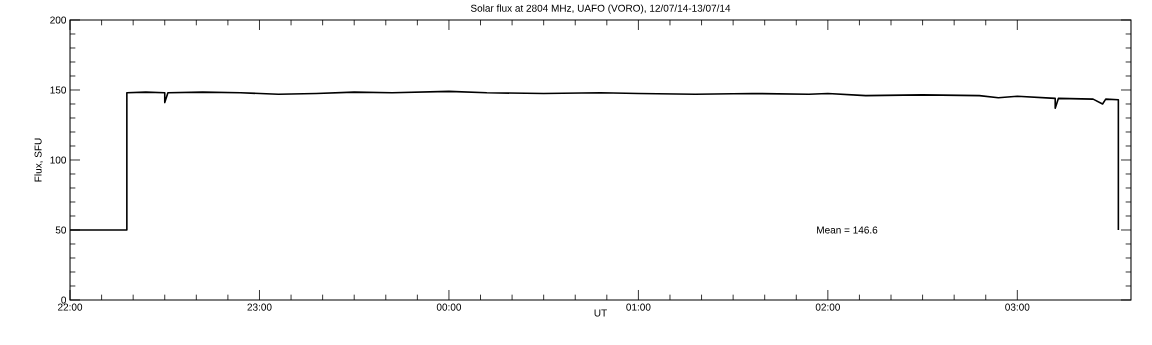 The height and width of the screenshot is (345, 1152). What do you see at coordinates (70, 307) in the screenshot?
I see `x-tick-label: 22:00` at bounding box center [70, 307].